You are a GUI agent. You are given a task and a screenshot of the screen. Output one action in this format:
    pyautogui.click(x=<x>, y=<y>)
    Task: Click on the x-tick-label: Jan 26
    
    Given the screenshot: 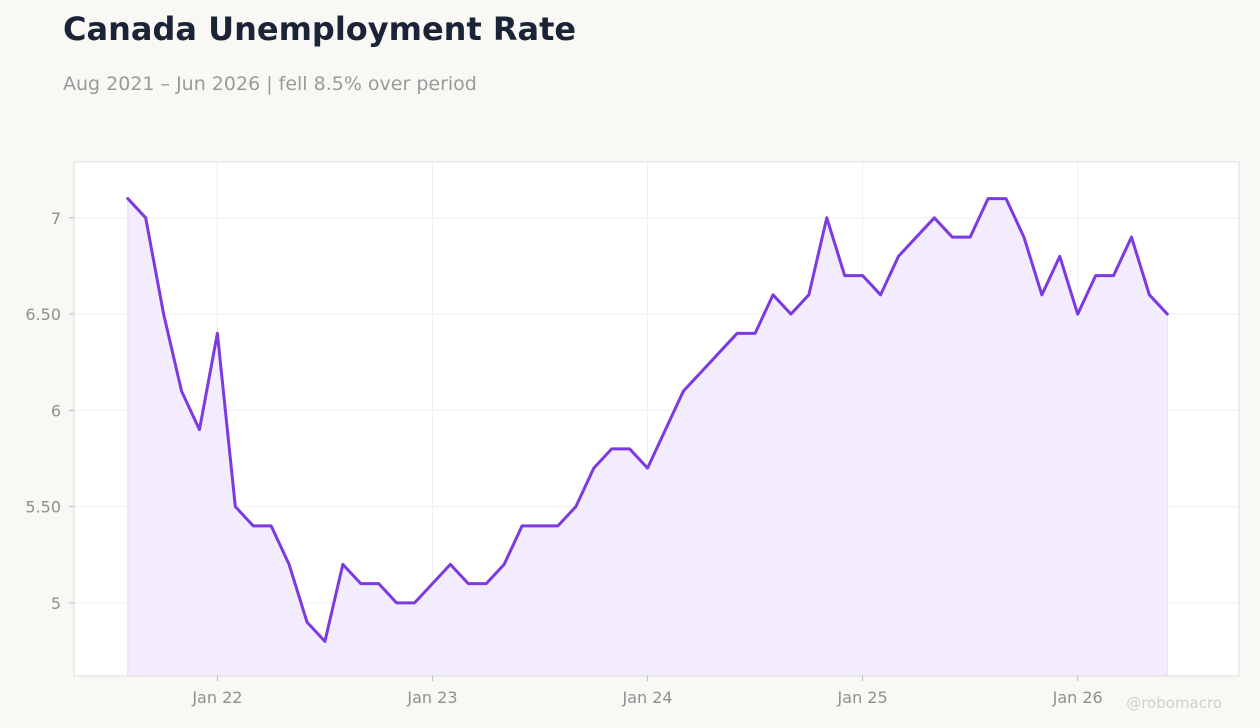 What is the action you would take?
    pyautogui.click(x=1077, y=697)
    